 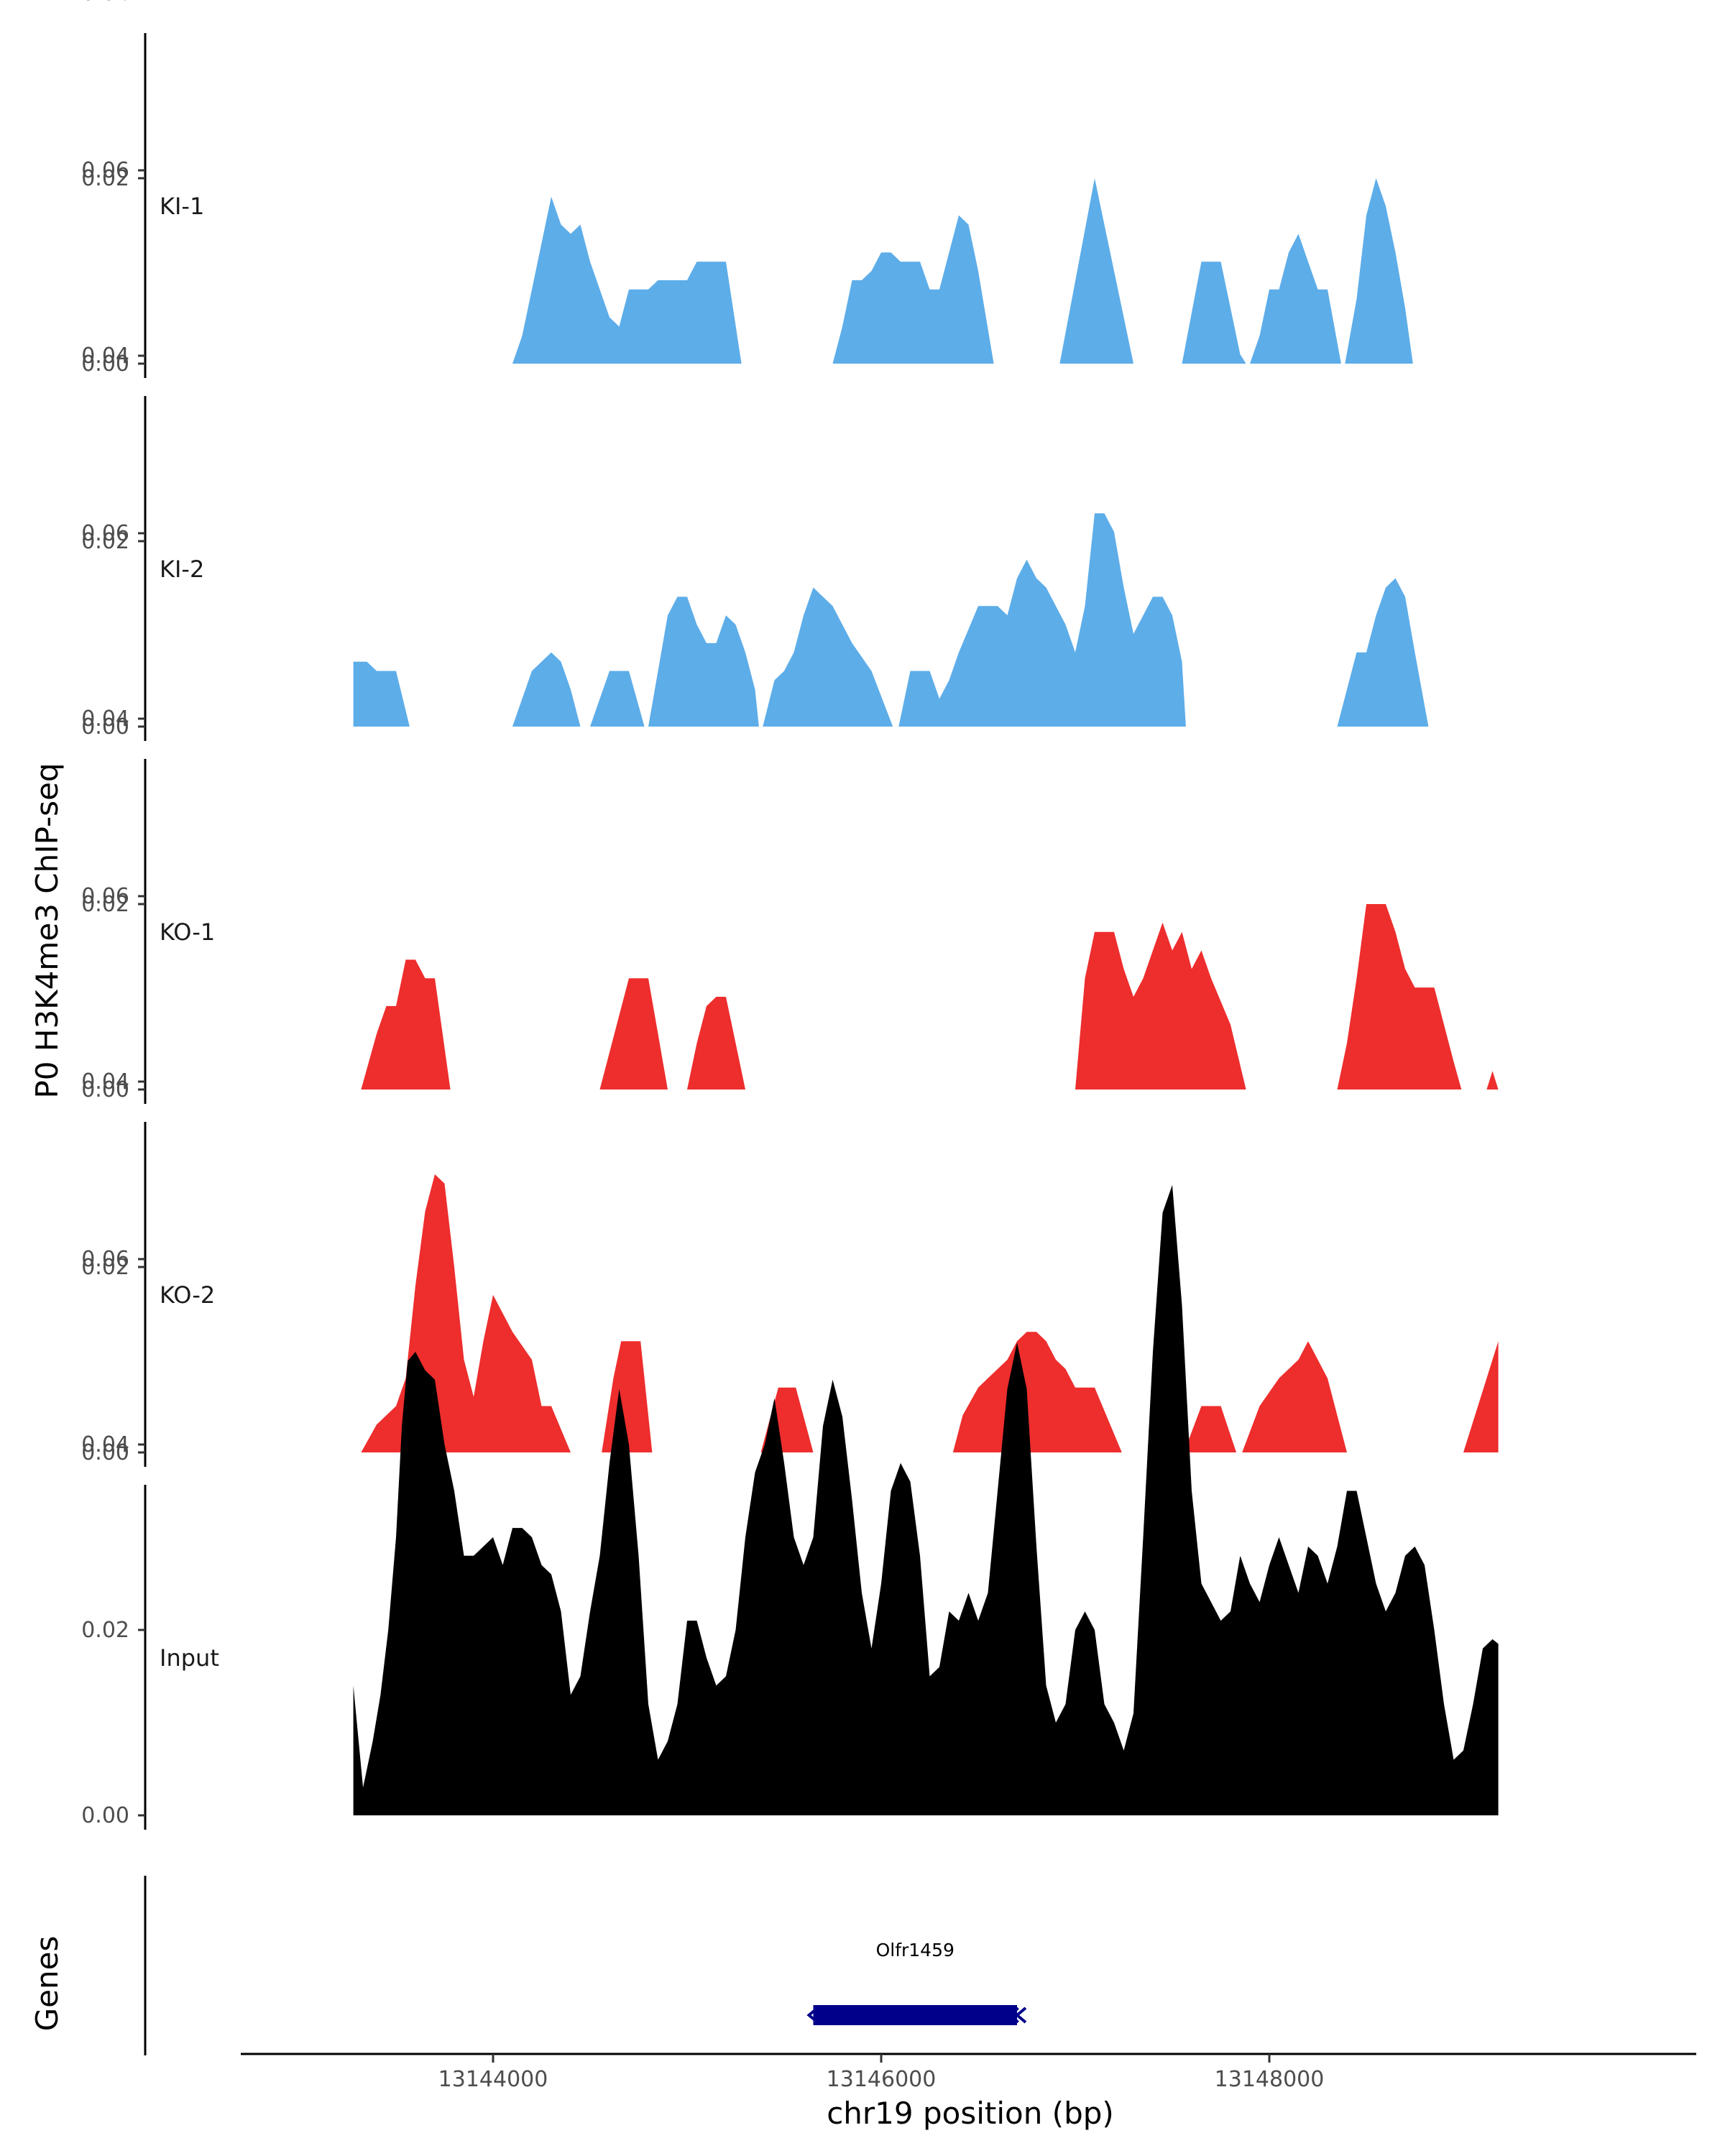 I want to click on x-tick-label: 13146000, so click(x=882, y=2079).